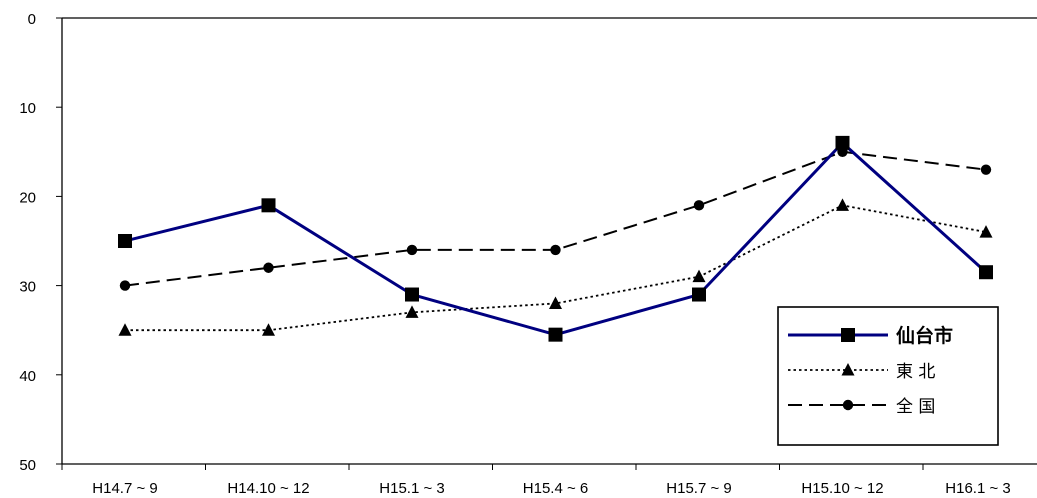 This screenshot has height=498, width=1037. I want to click on x-tick-label: H14.7 ~ 9, so click(124, 488).